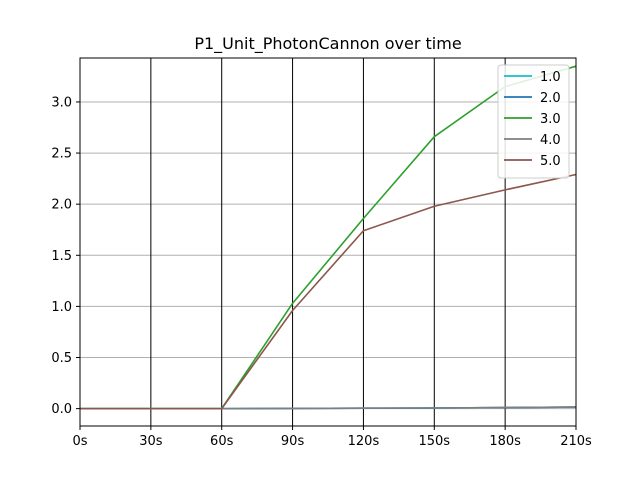 This screenshot has height=480, width=640. Describe the element at coordinates (61, 102) in the screenshot. I see `y-tick-label: 3.0` at that location.